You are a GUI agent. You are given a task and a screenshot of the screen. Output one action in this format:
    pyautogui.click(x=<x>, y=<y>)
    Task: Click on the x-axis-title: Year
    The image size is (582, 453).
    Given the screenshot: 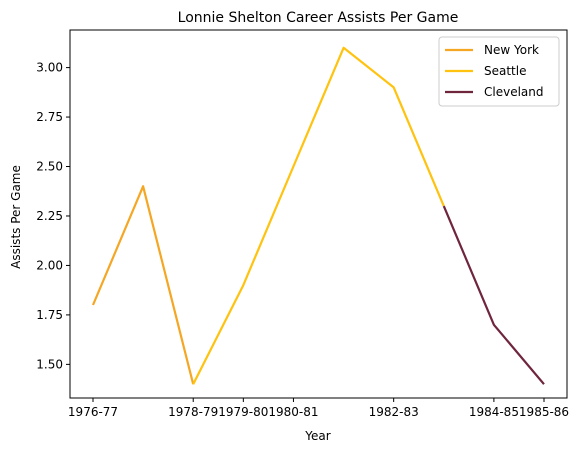 What is the action you would take?
    pyautogui.click(x=317, y=436)
    